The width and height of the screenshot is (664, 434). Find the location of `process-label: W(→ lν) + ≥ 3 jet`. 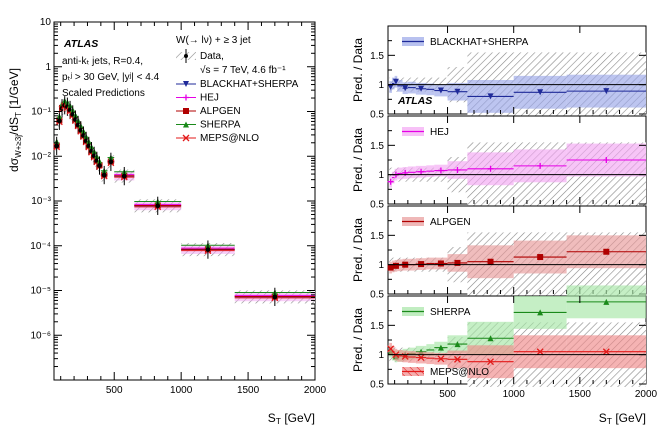

process-label: W(→ lν) + ≥ 3 jet is located at coordinates (213, 40).